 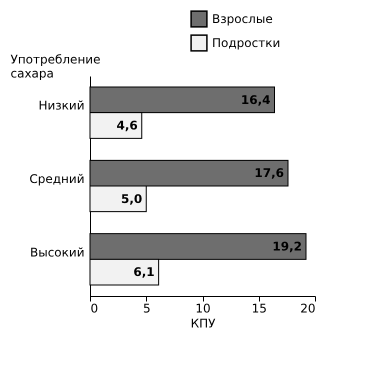 I want to click on x-tick-label: 15, so click(x=259, y=309).